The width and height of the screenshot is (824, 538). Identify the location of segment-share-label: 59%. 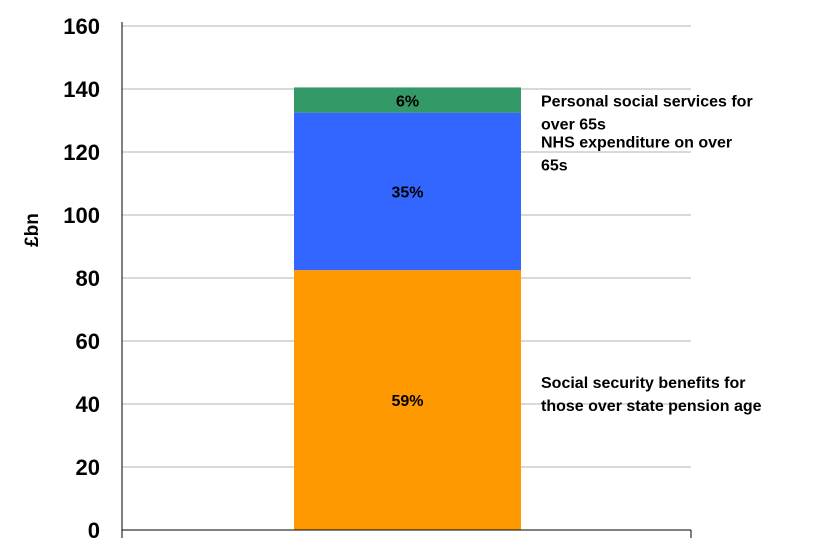
(407, 401).